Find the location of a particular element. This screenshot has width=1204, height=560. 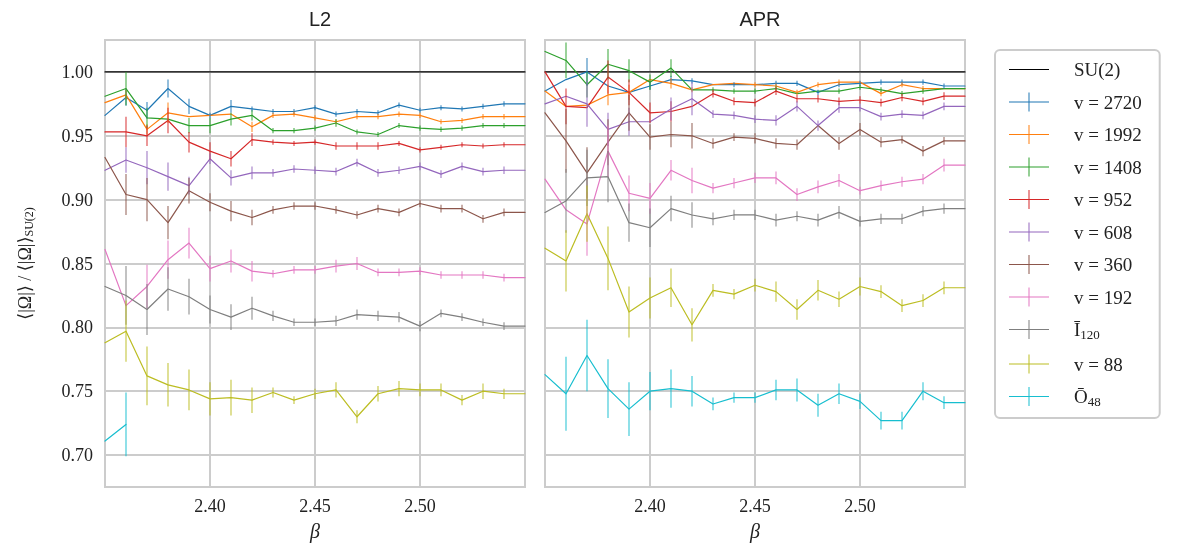

y-tick-label: 0.75 is located at coordinates (77, 391).